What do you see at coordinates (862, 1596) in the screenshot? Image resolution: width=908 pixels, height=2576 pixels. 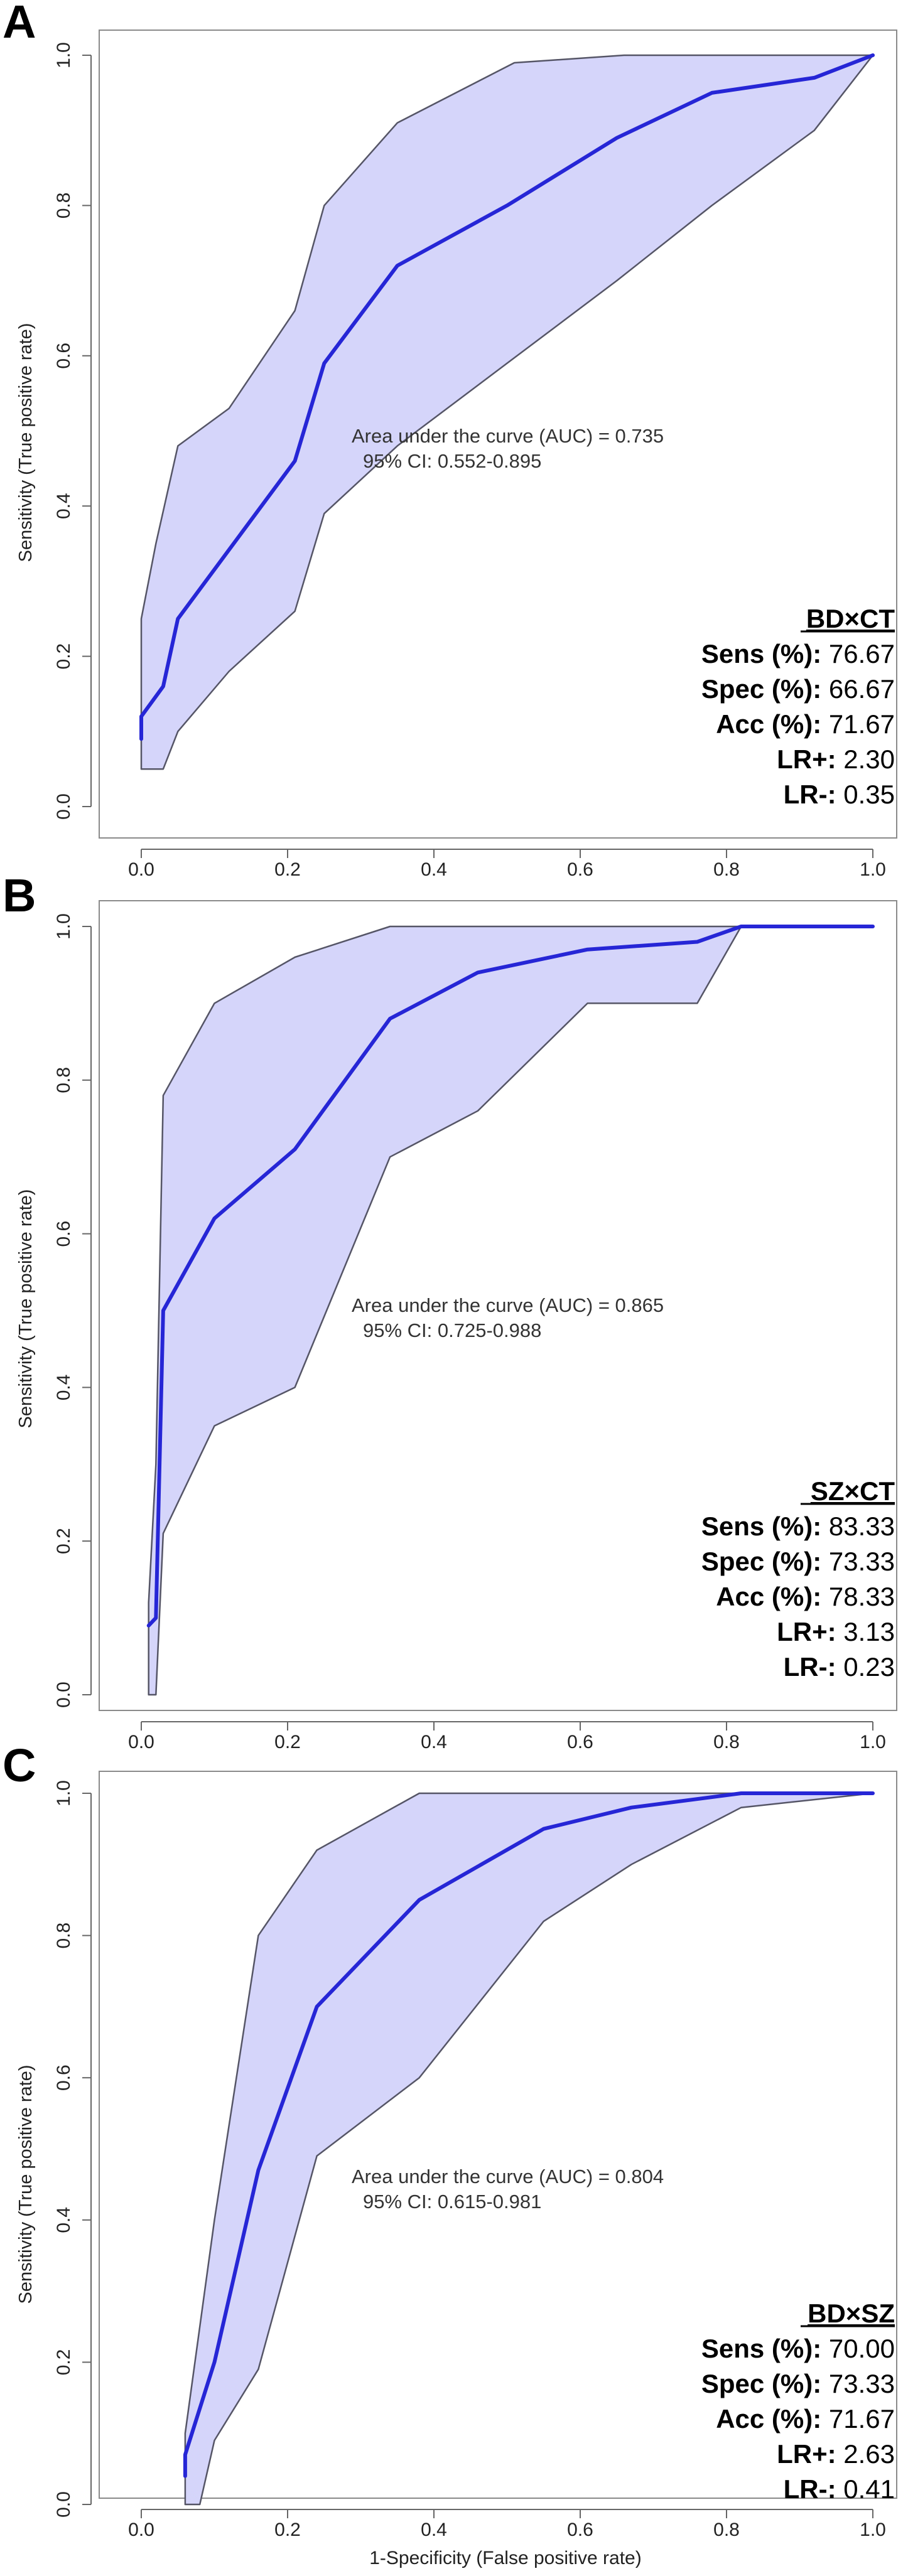 I see `panel-b-stat-value: 78.33` at bounding box center [862, 1596].